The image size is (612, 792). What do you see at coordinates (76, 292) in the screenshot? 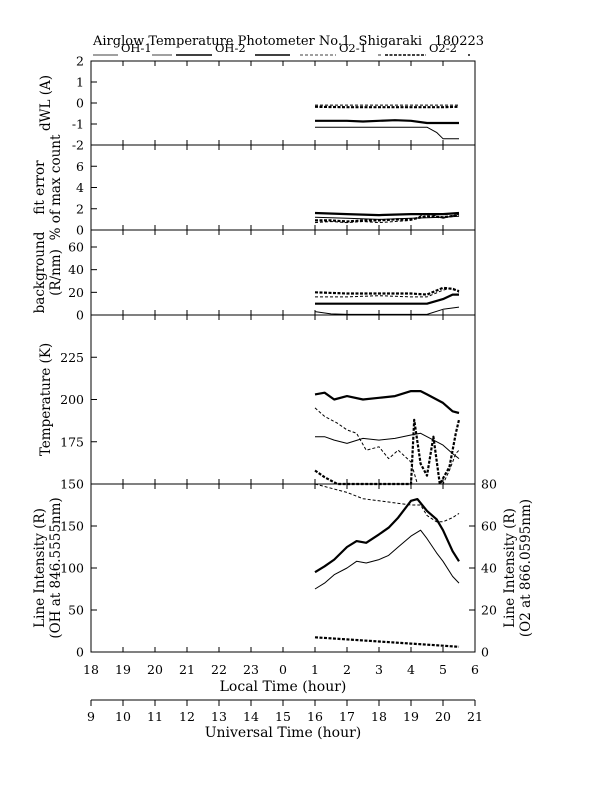
I see `ytick-label-bg: 20` at bounding box center [76, 292].